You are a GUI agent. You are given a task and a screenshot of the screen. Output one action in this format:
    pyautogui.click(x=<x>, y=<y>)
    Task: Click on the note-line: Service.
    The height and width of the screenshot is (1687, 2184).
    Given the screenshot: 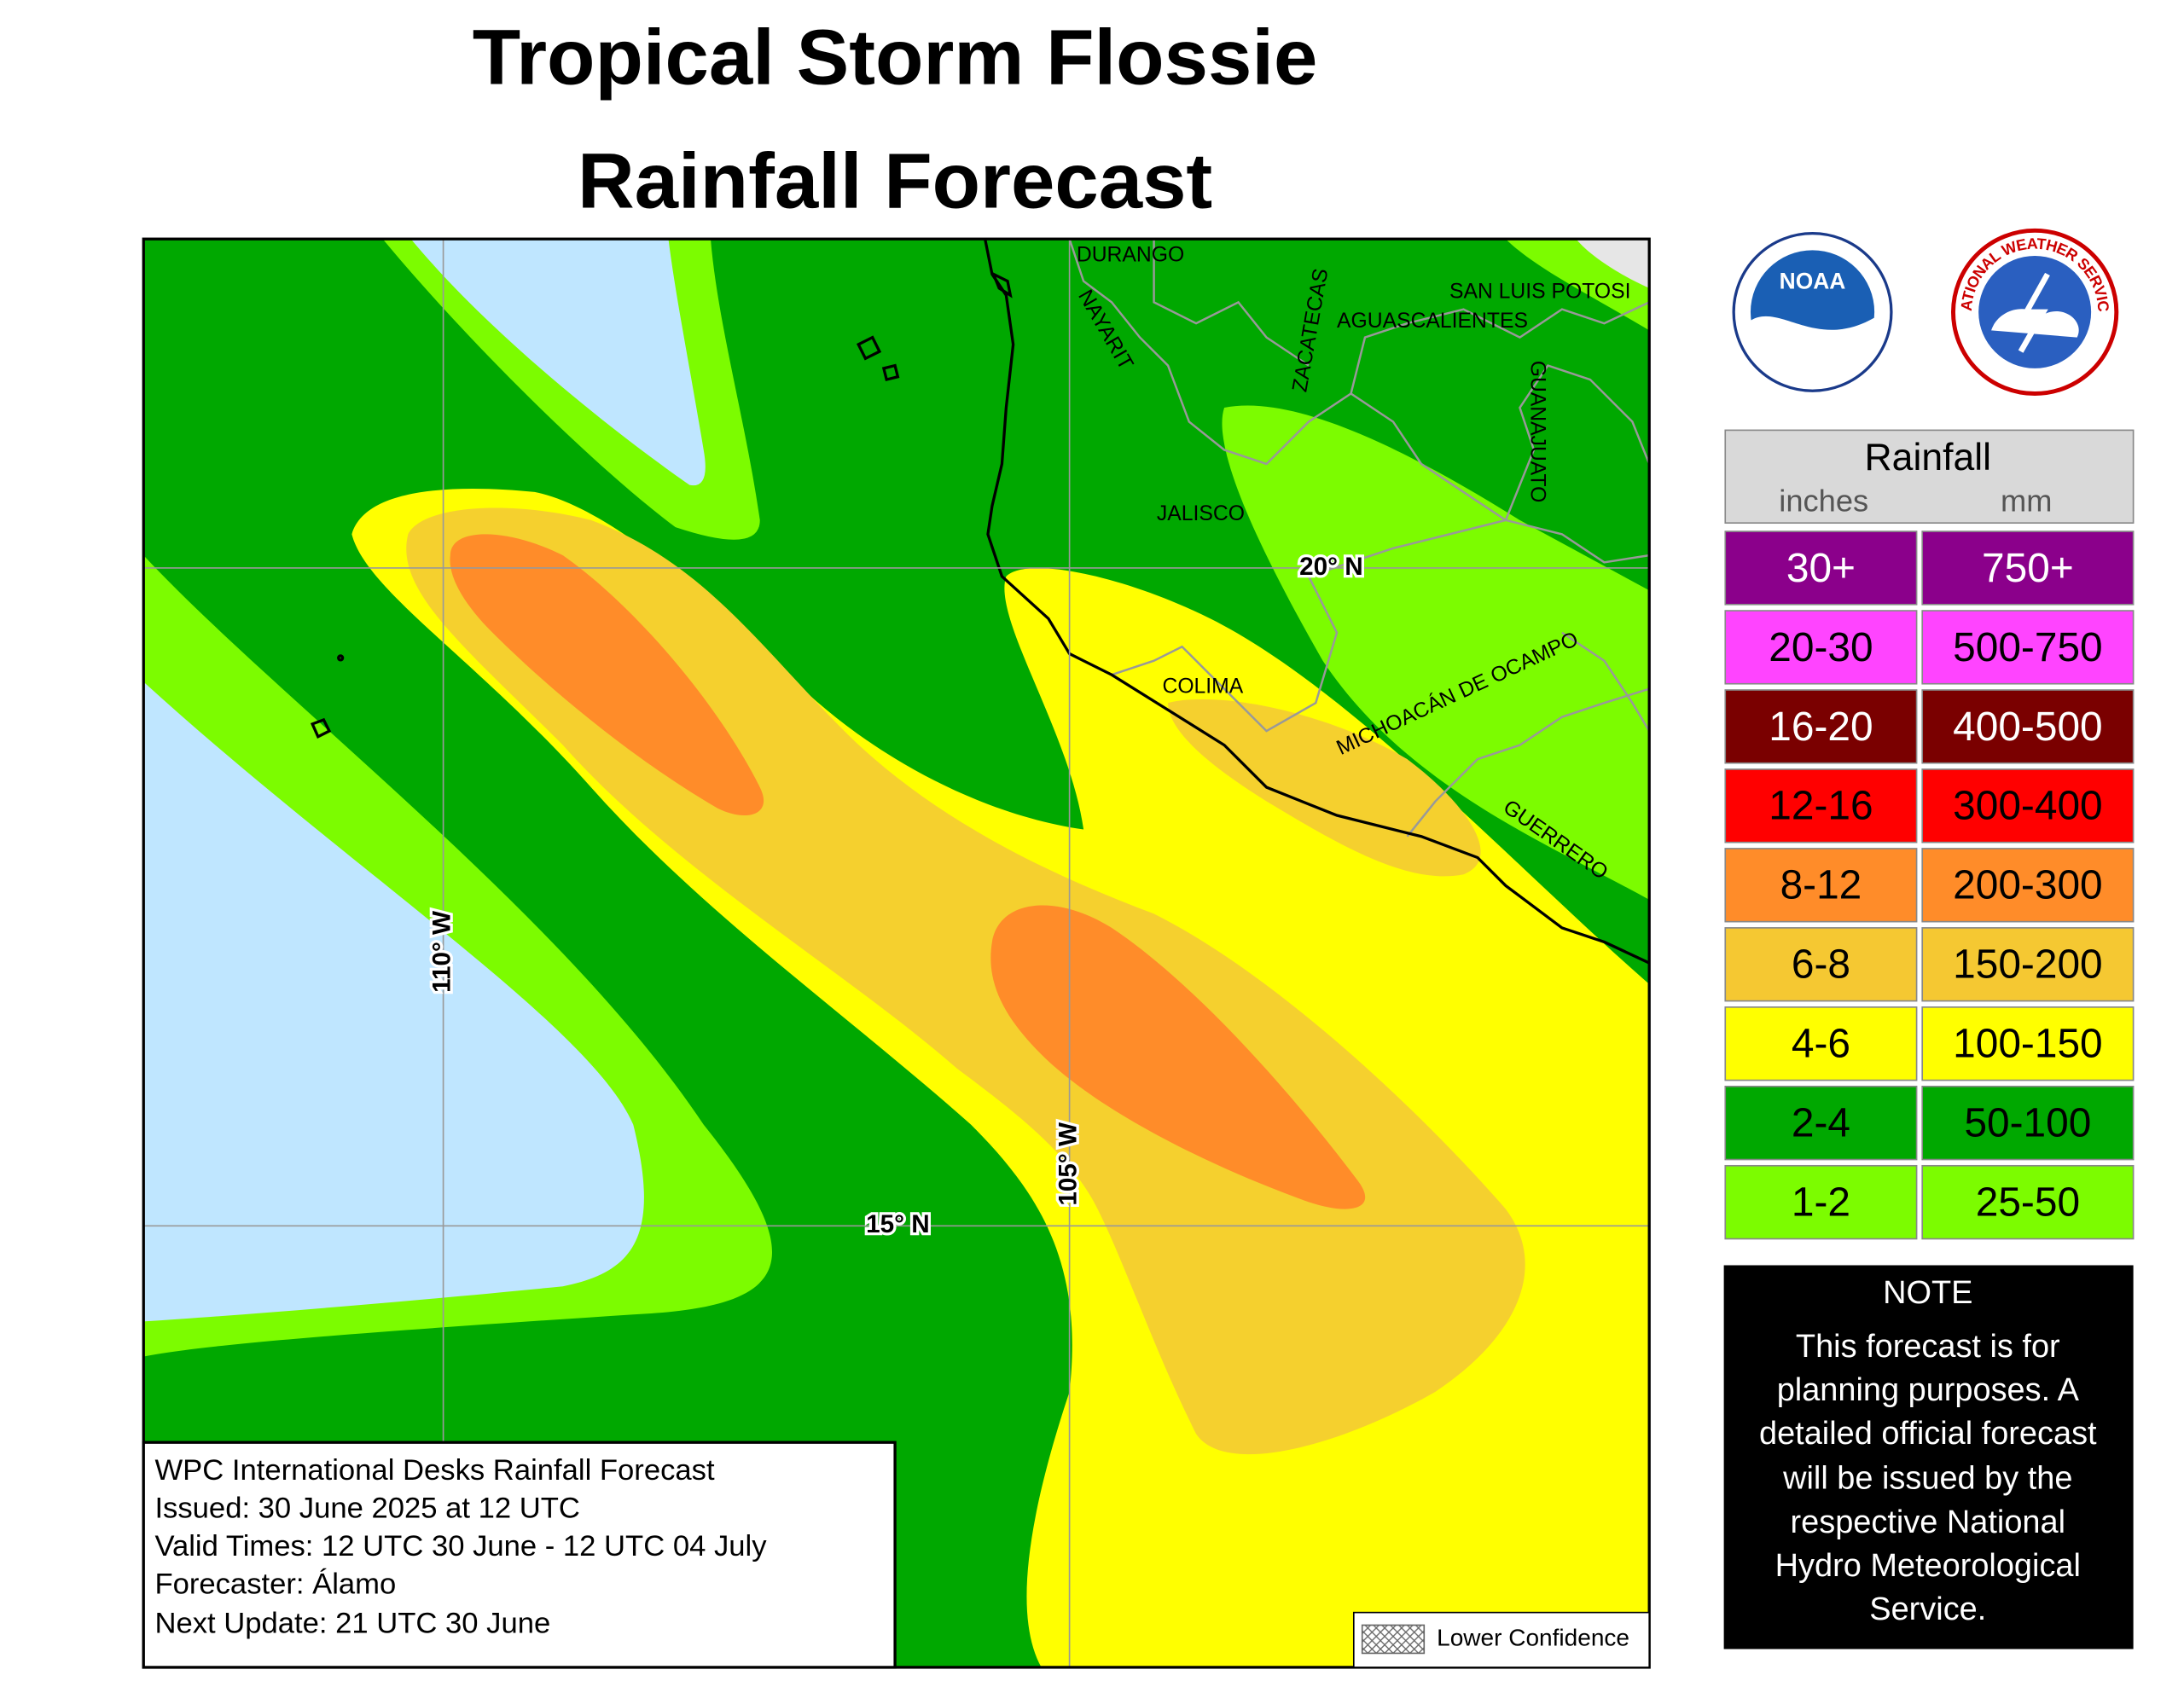 What is the action you would take?
    pyautogui.click(x=1927, y=1609)
    